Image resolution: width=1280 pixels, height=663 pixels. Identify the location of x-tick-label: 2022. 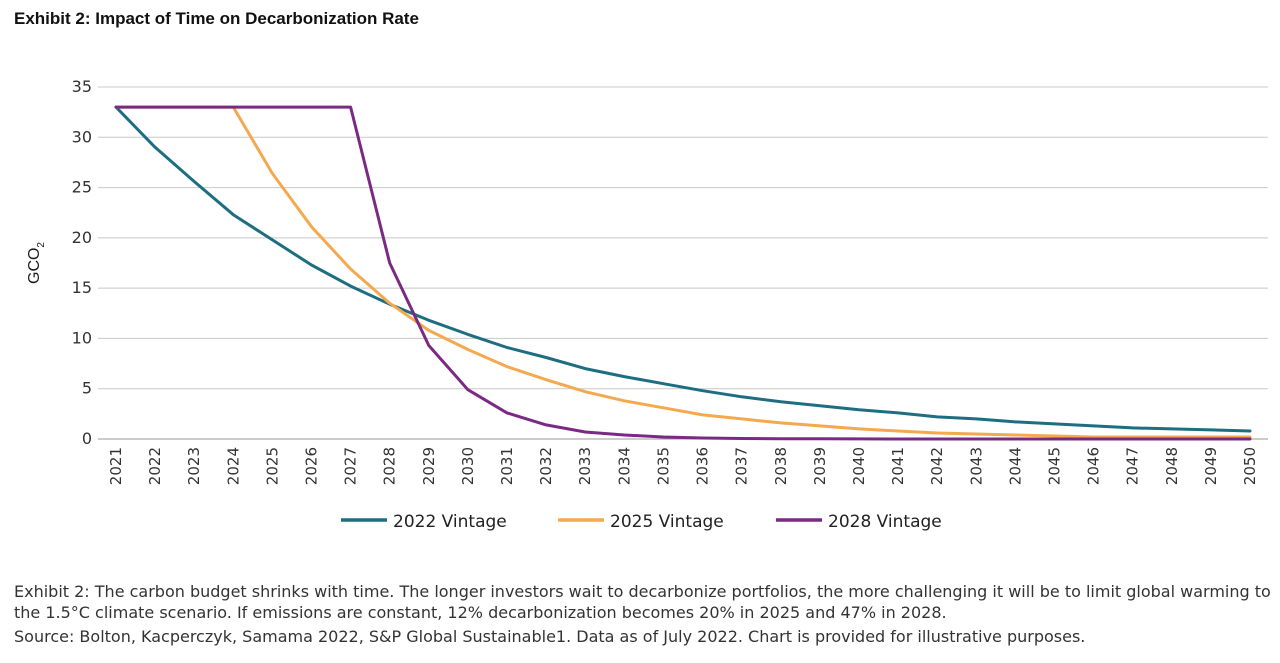
(155, 466).